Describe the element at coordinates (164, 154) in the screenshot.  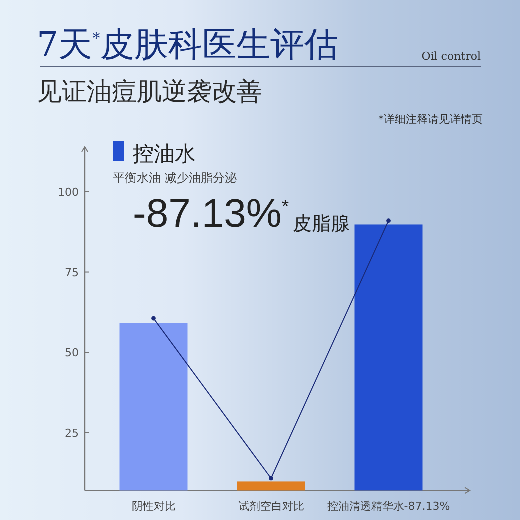
I see `annotation: 控油水` at that location.